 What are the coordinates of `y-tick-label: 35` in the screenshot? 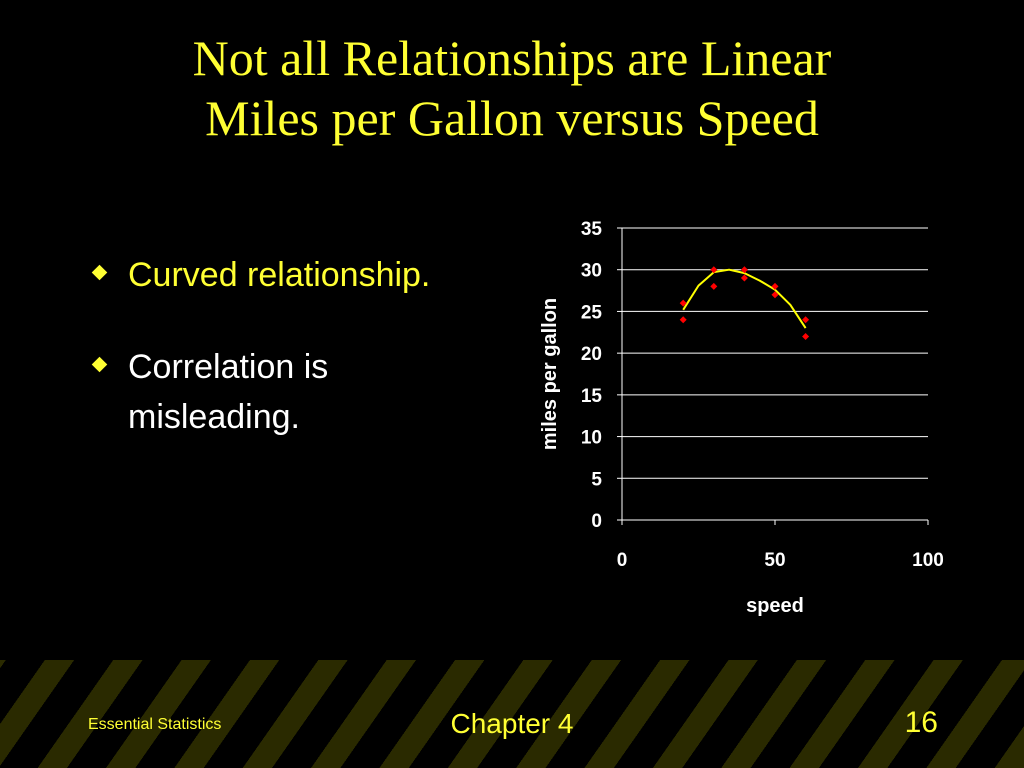 It's located at (592, 229).